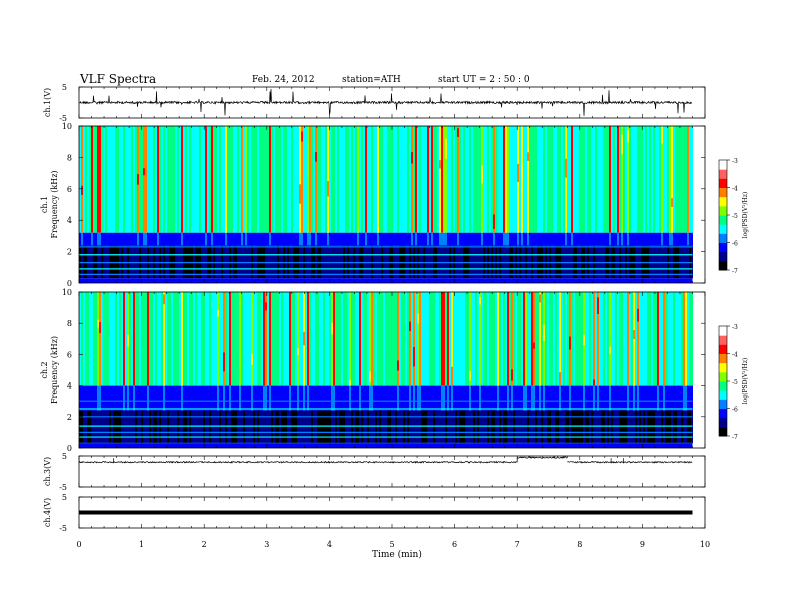  What do you see at coordinates (266, 544) in the screenshot?
I see `x-tick-label: 3` at bounding box center [266, 544].